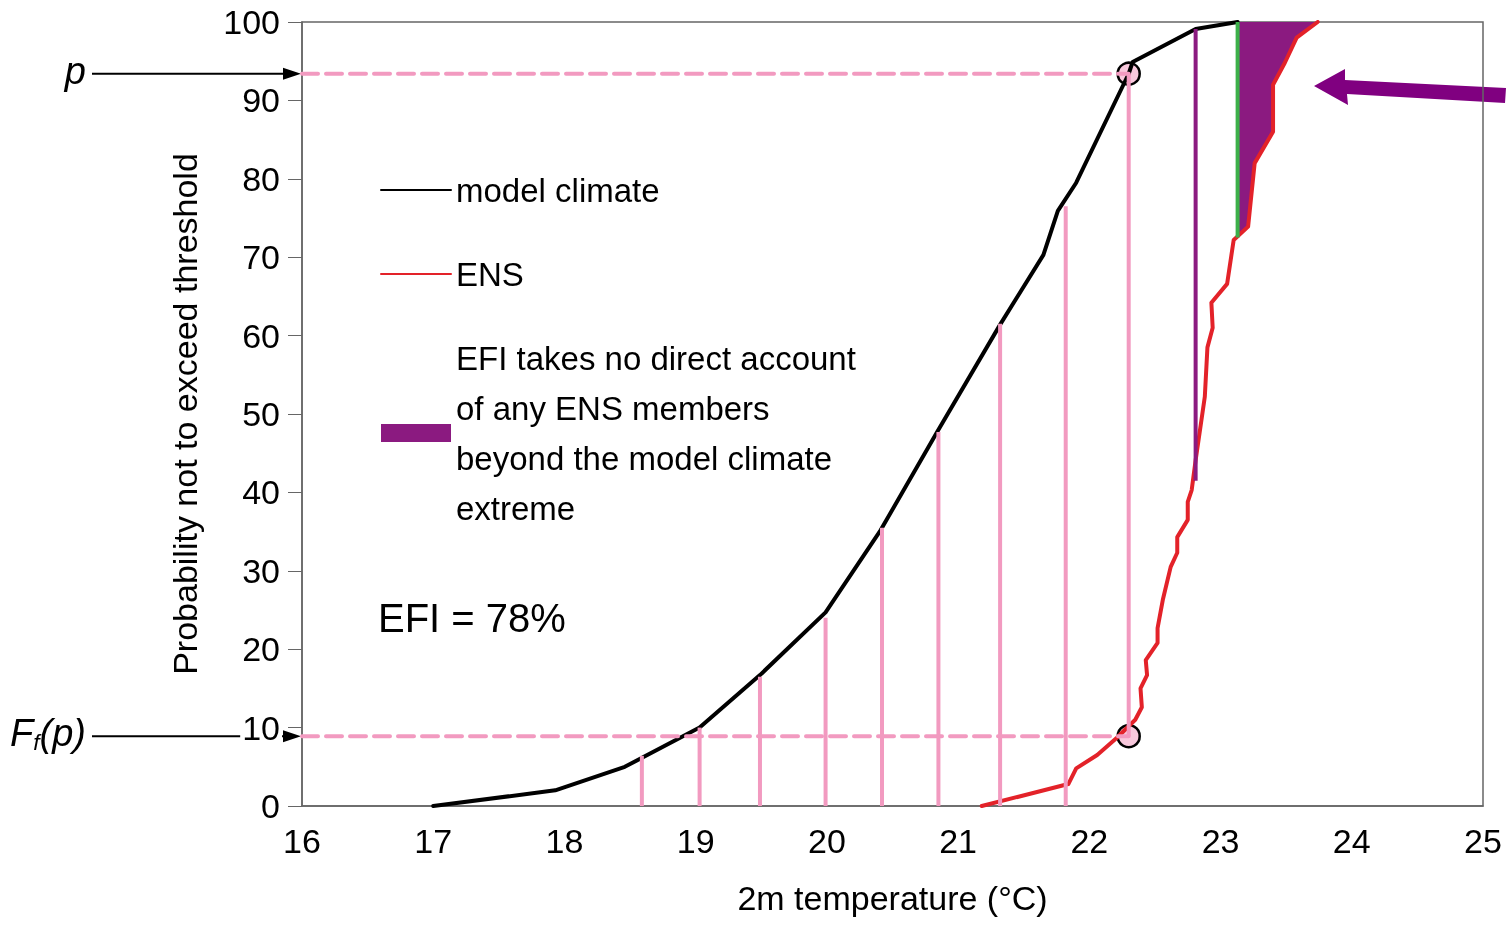  Describe the element at coordinates (958, 841) in the screenshot. I see `x-tick-label: 21` at that location.